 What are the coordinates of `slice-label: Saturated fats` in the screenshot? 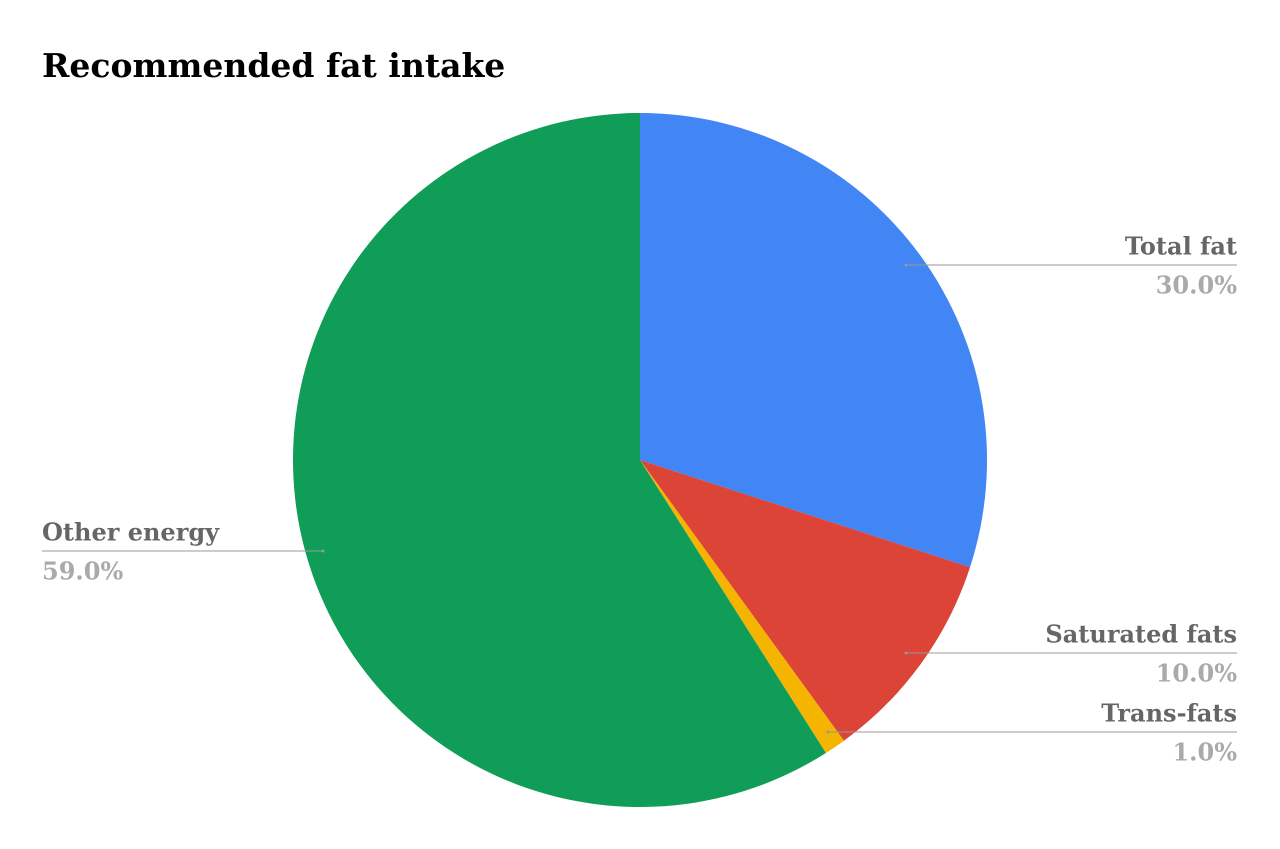 It's located at (1141, 634).